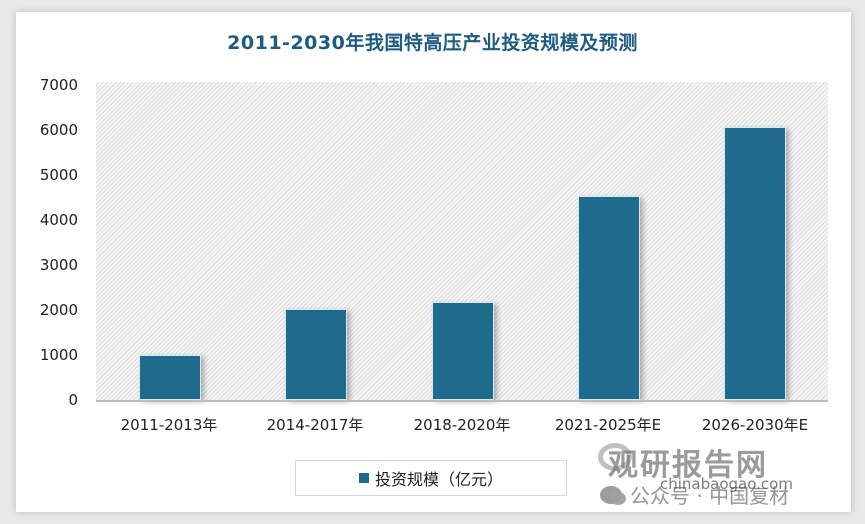 Image resolution: width=865 pixels, height=524 pixels. What do you see at coordinates (73, 400) in the screenshot?
I see `y-tick-0: 0` at bounding box center [73, 400].